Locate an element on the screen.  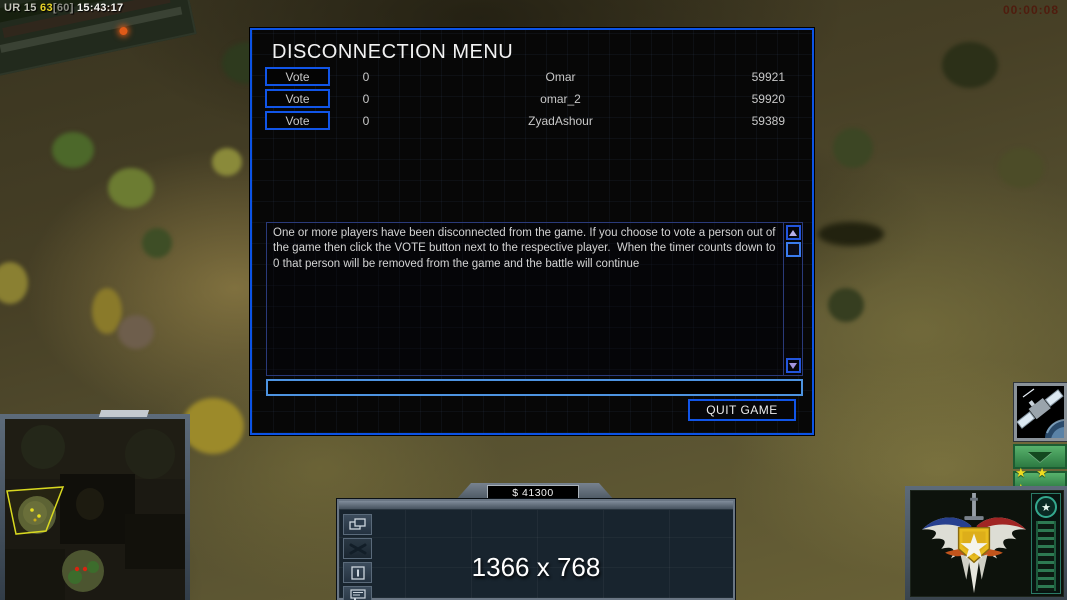
options-button is located at coordinates (357, 548).